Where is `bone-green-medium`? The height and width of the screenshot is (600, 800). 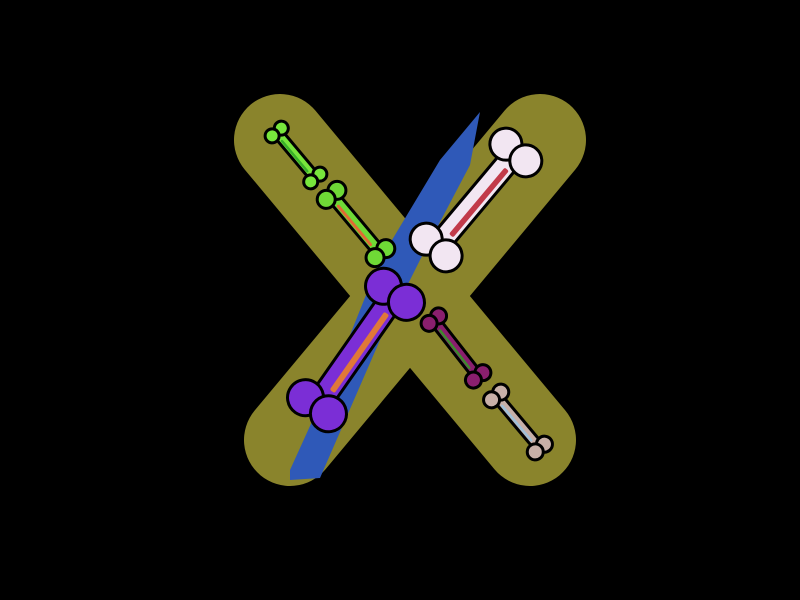
bone-green-medium is located at coordinates (356, 224).